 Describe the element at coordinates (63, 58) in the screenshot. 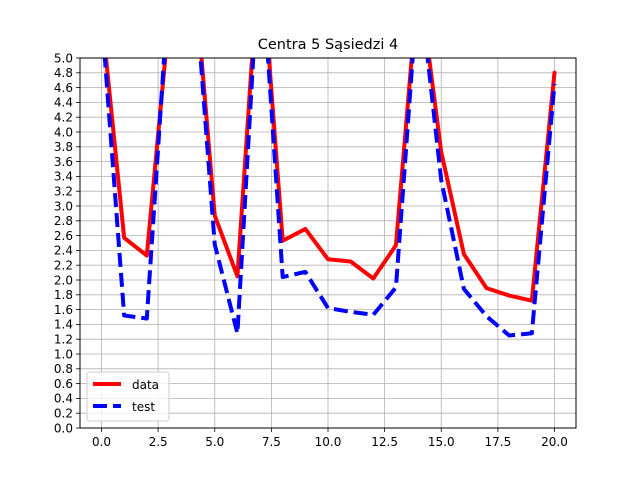

I see `y-tick-label: 5.0` at that location.